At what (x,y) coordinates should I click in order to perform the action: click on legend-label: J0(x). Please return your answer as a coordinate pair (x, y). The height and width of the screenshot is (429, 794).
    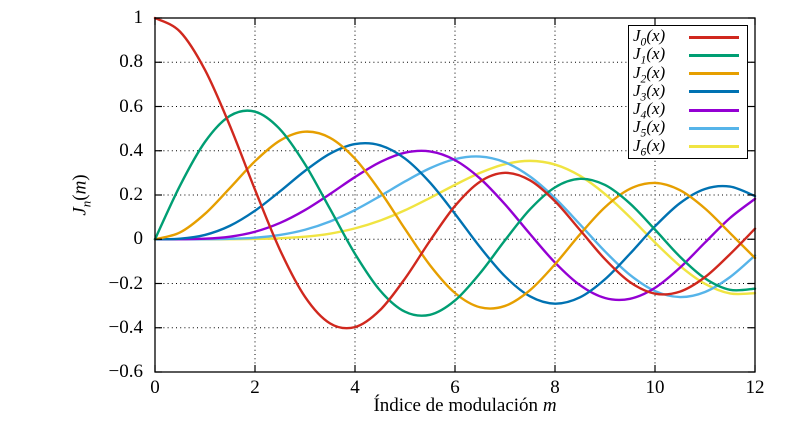
    Looking at the image, I should click on (649, 37).